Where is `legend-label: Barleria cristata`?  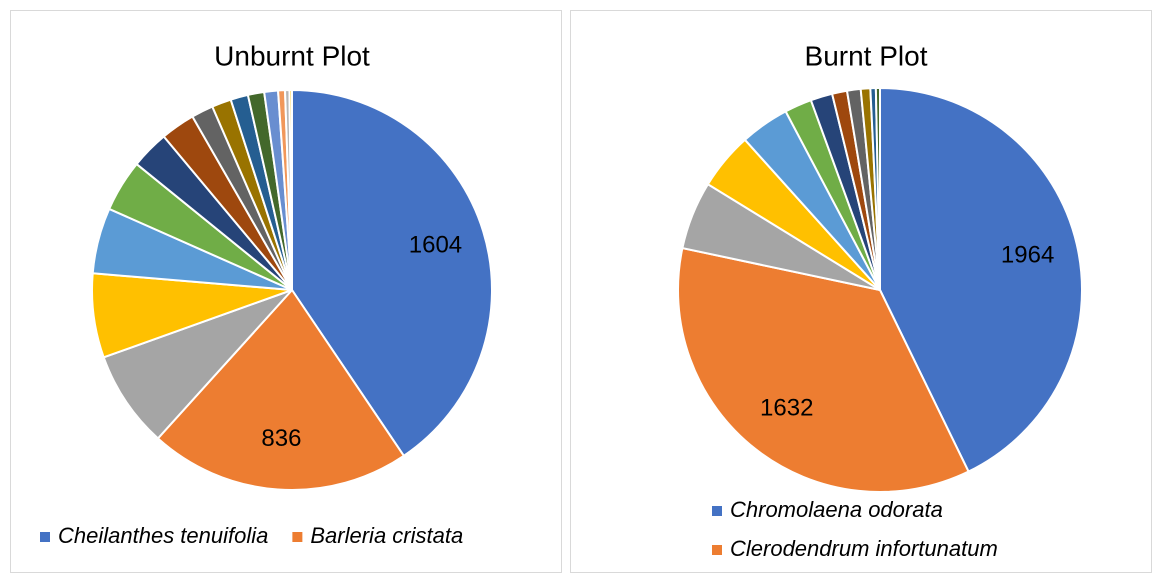
legend-label: Barleria cristata is located at coordinates (386, 535).